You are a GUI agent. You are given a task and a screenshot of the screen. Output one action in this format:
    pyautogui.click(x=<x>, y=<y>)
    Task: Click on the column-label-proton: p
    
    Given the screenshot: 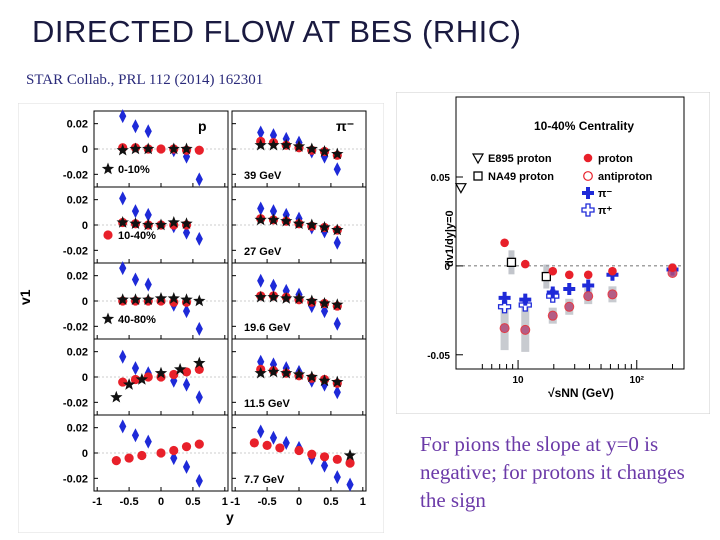 What is the action you would take?
    pyautogui.click(x=202, y=126)
    